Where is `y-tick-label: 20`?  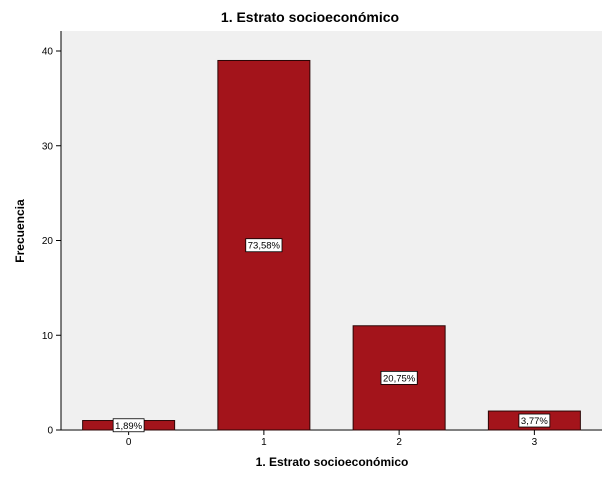 y-tick-label: 20 is located at coordinates (48, 241).